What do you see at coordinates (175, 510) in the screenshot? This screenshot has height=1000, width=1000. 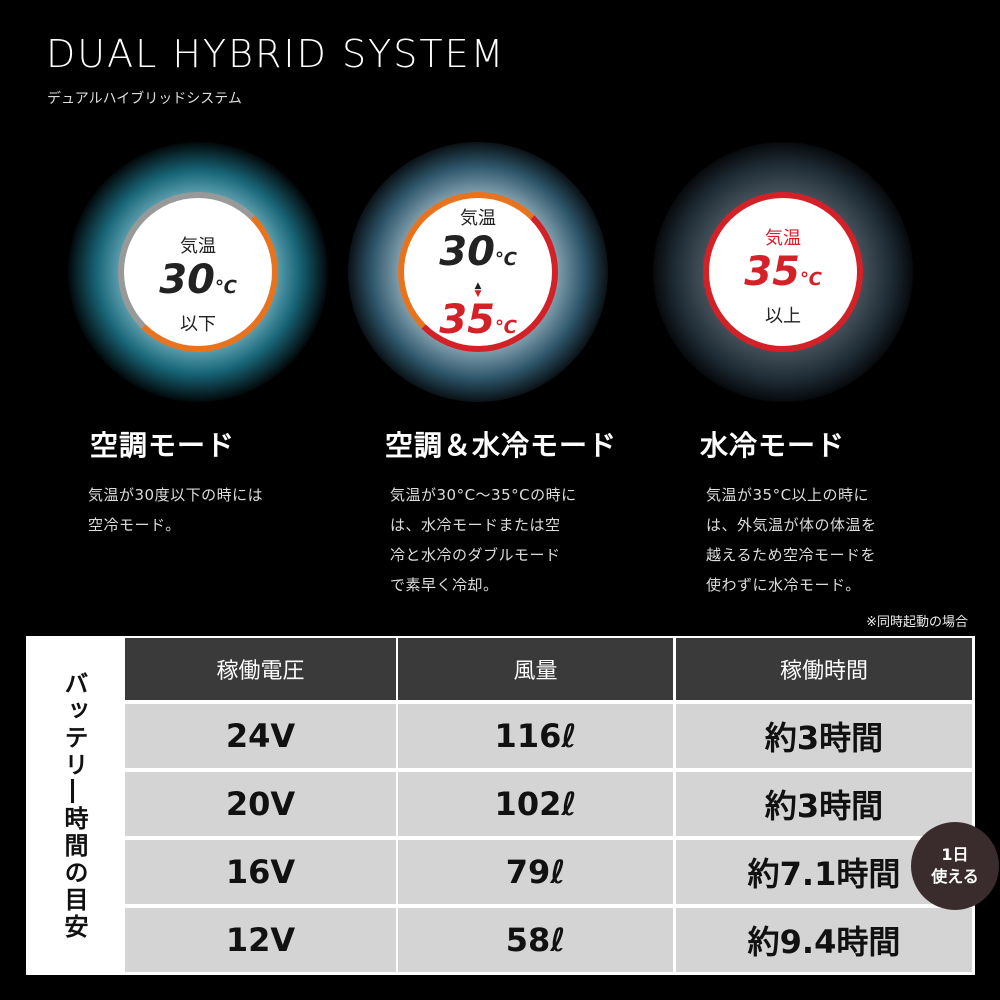 I see `mode-description: 気温が30度以下の時には 空冷モード。` at bounding box center [175, 510].